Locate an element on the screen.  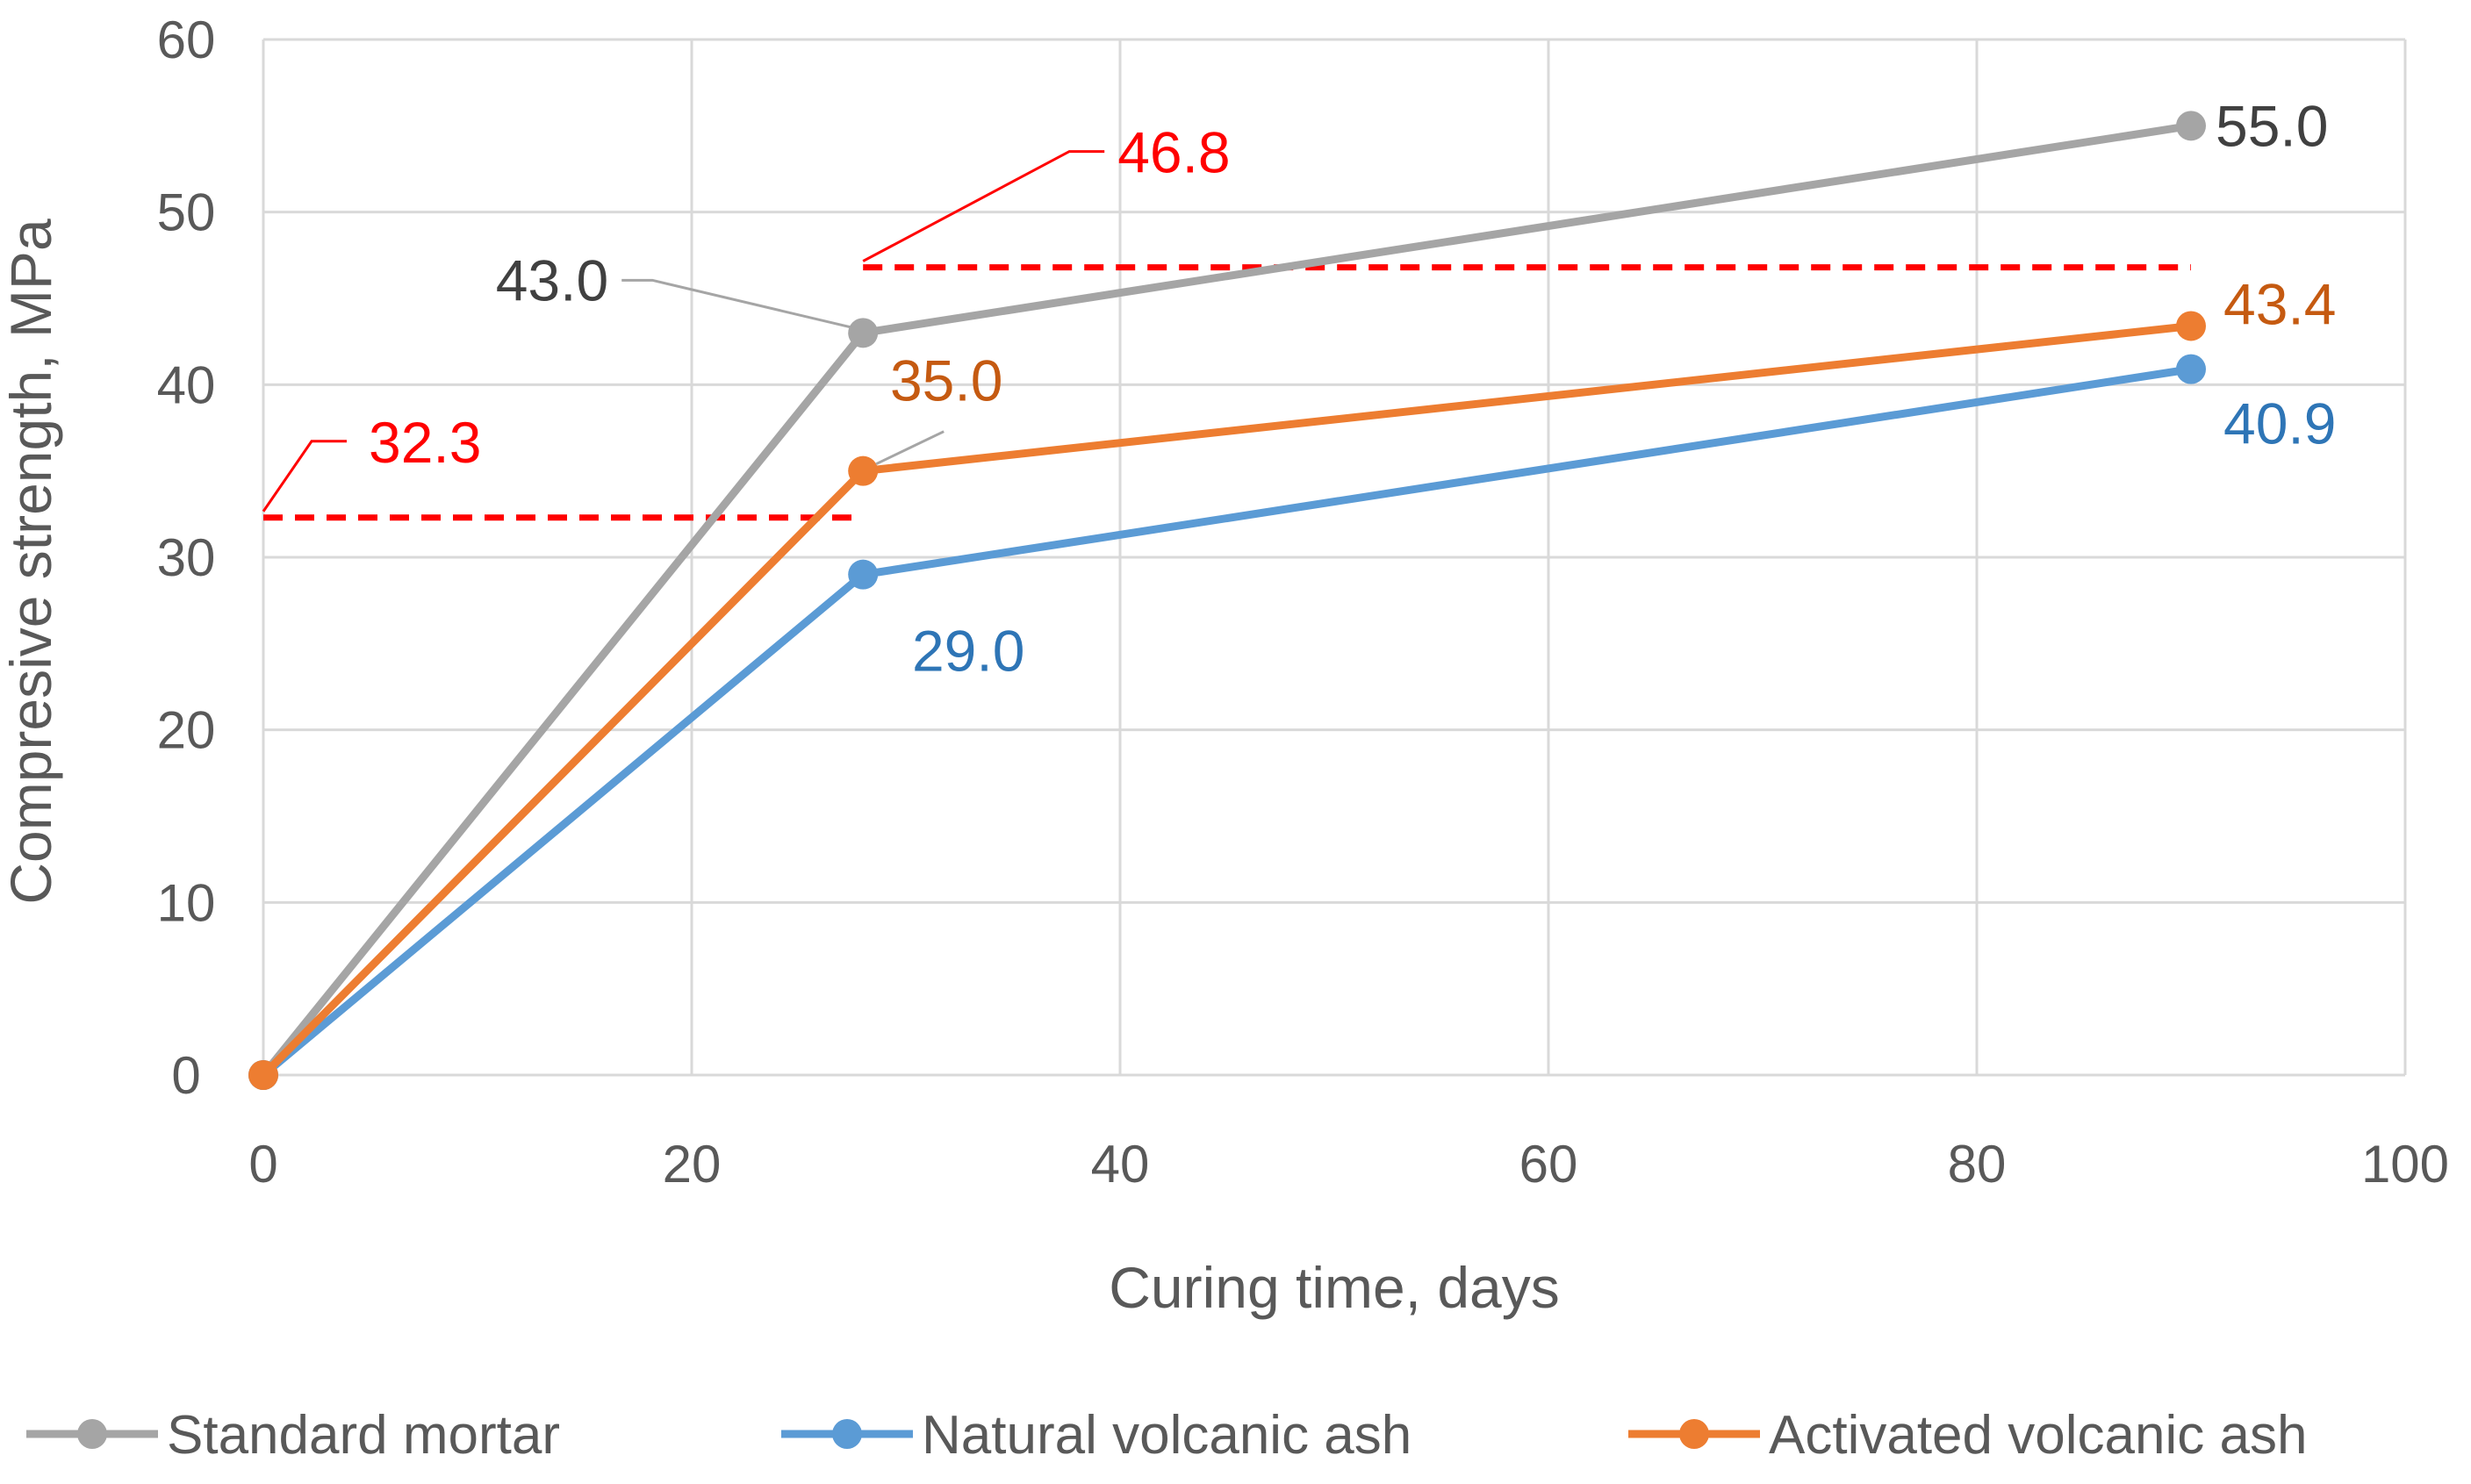
reference-label: 32.3 is located at coordinates (425, 442).